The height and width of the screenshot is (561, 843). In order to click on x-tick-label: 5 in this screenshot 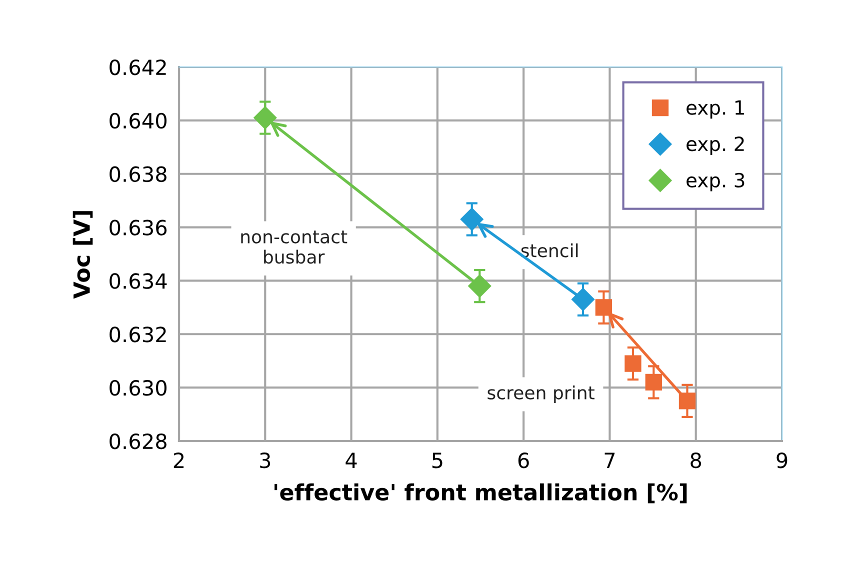, I will do `click(437, 460)`.